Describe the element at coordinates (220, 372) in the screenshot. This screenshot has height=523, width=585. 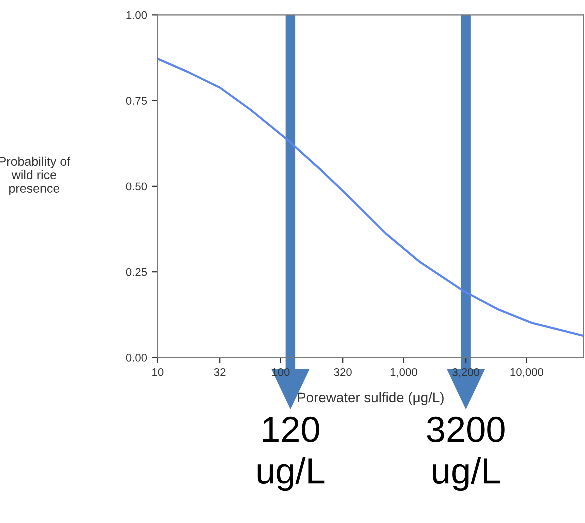
I see `x-tick-label: 32` at that location.